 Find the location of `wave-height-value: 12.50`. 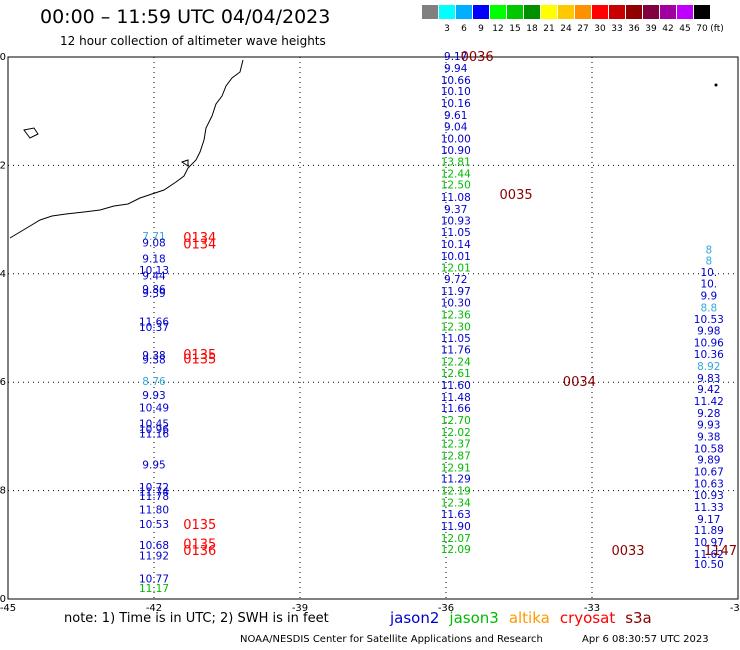

wave-height-value: 12.50 is located at coordinates (456, 185).